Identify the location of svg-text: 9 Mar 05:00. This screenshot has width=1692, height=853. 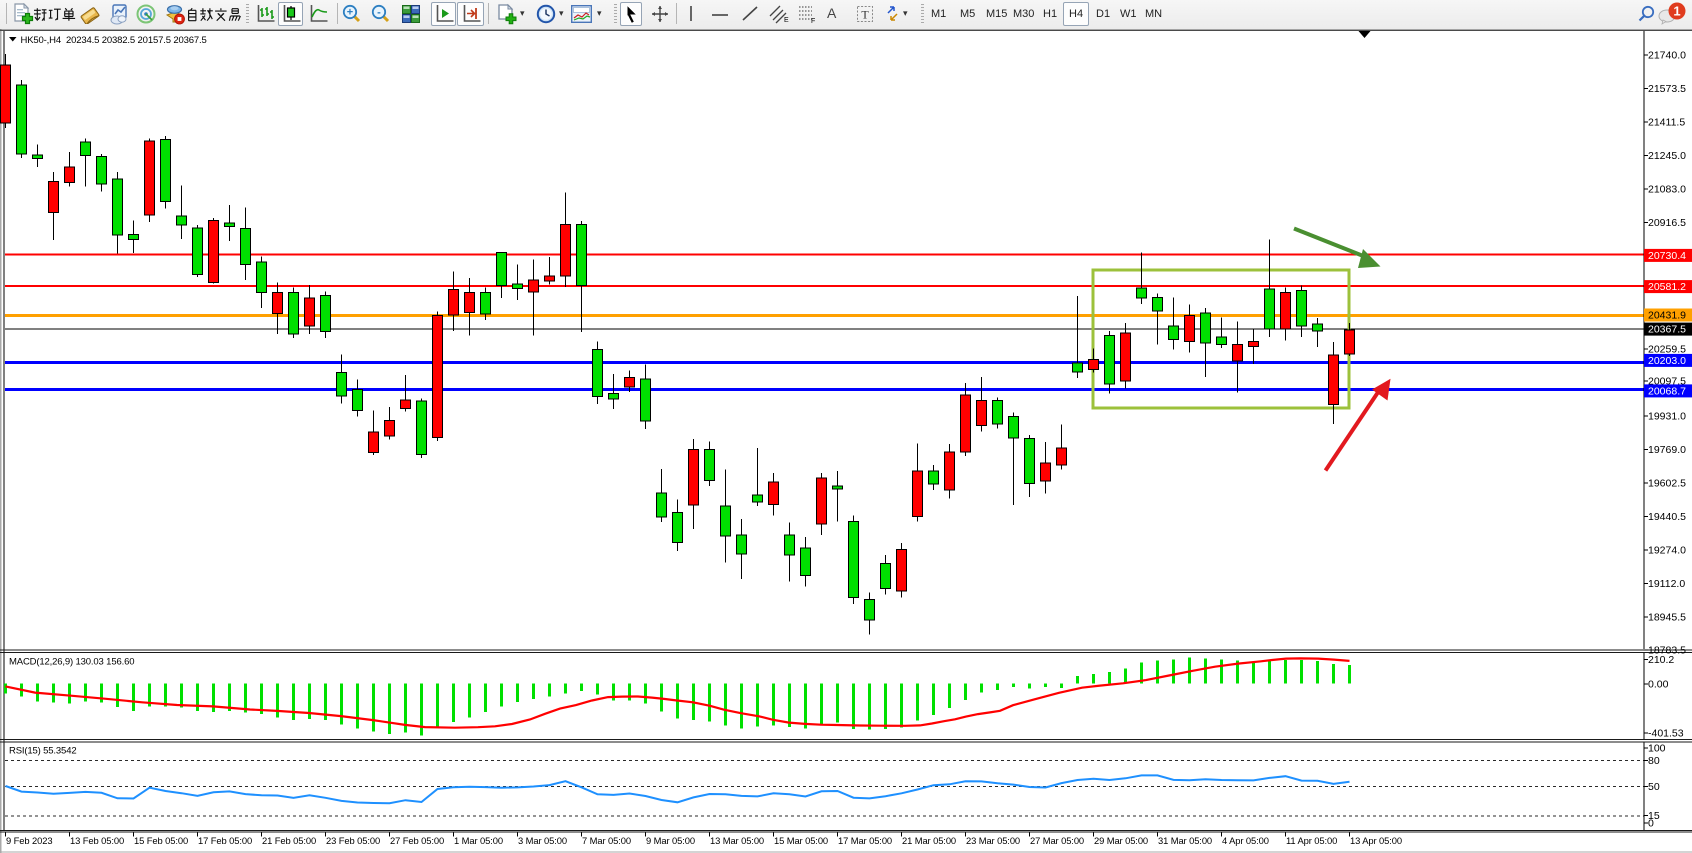
(670, 840).